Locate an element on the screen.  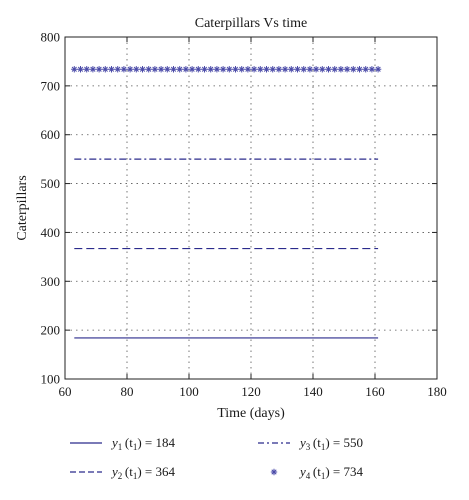
x-tick-label: 180 is located at coordinates (437, 391).